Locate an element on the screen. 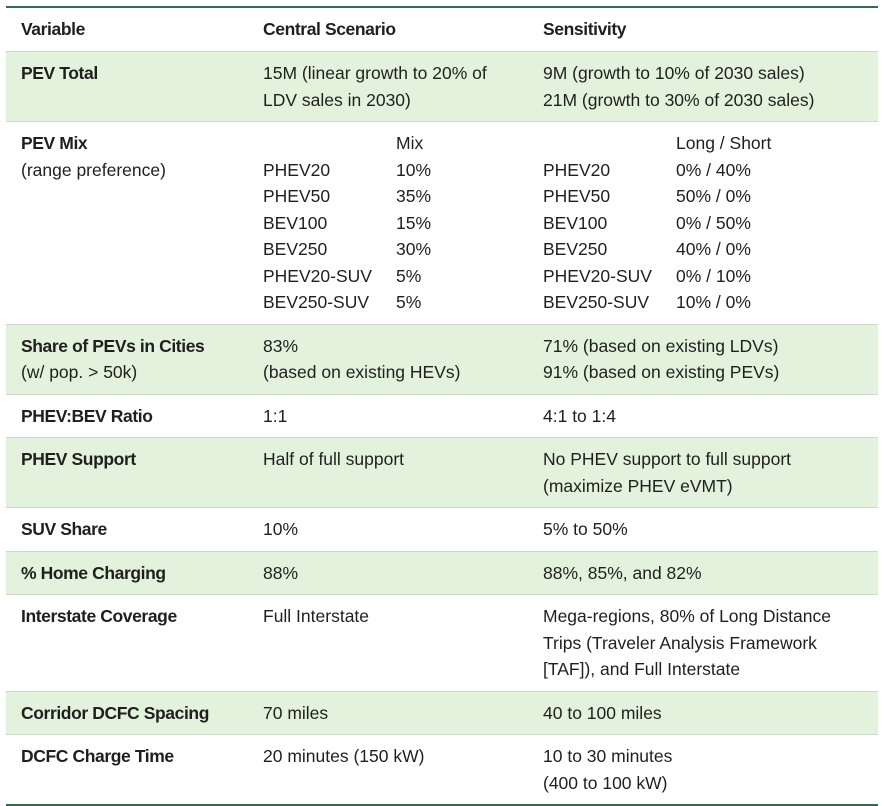 This screenshot has height=806, width=884. row-sublabel: (range preference) is located at coordinates (93, 169).